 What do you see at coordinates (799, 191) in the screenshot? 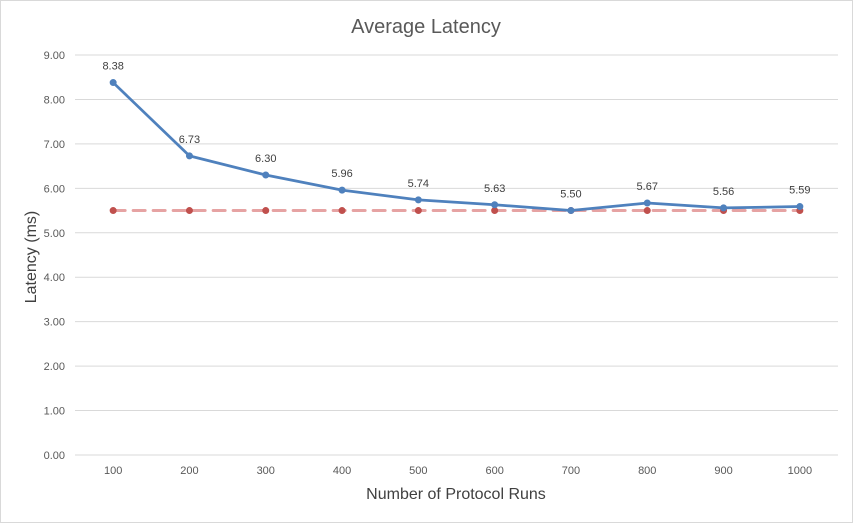
I see `data-label: 5.59` at bounding box center [799, 191].